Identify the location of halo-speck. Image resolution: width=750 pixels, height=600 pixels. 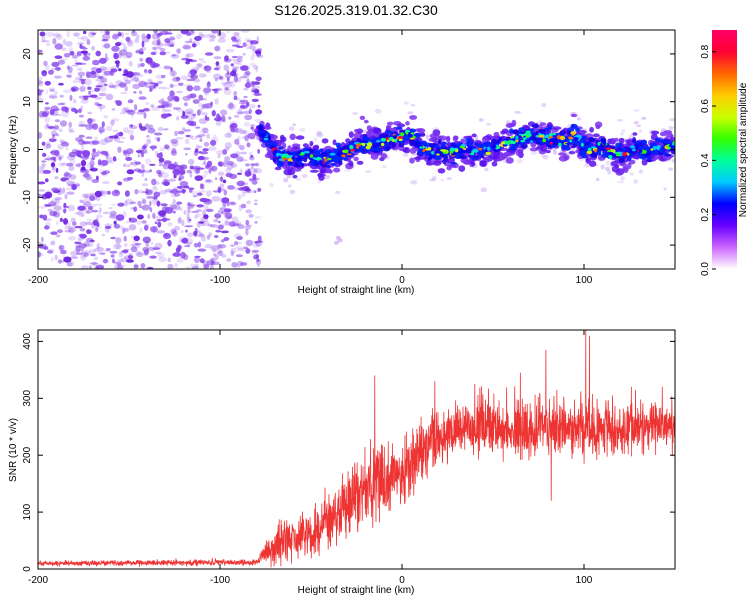
(484, 190).